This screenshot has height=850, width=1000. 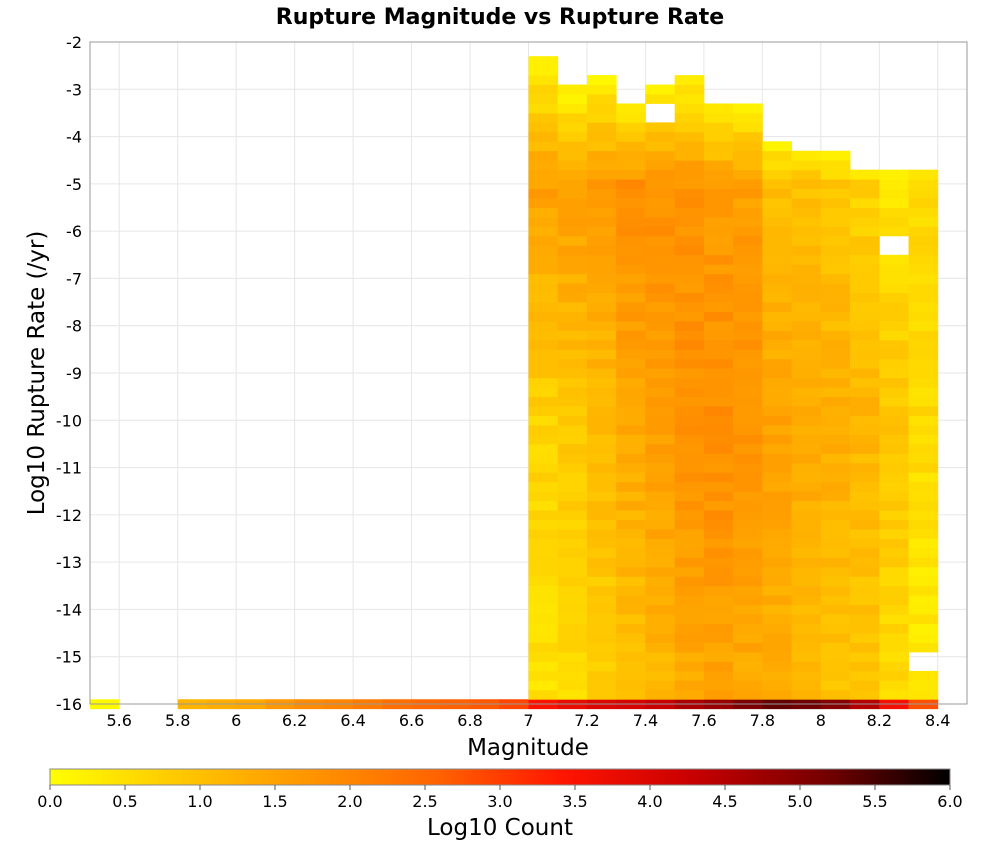 What do you see at coordinates (865, 486) in the screenshot?
I see `heatmap-cell-m11-r23` at bounding box center [865, 486].